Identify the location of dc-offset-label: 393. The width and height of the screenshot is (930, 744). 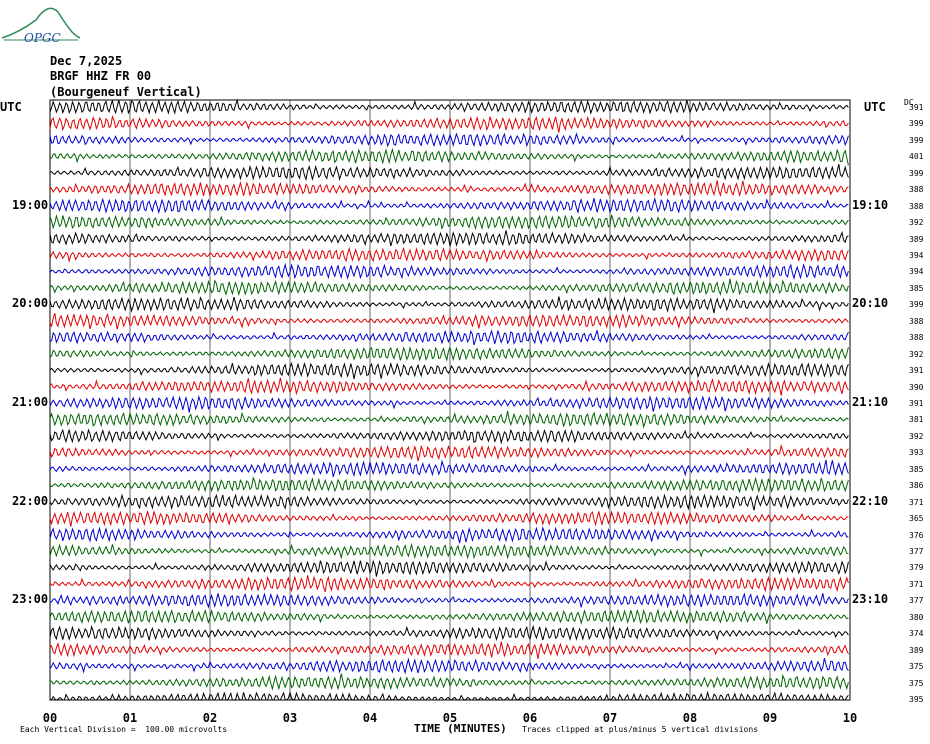
(916, 453).